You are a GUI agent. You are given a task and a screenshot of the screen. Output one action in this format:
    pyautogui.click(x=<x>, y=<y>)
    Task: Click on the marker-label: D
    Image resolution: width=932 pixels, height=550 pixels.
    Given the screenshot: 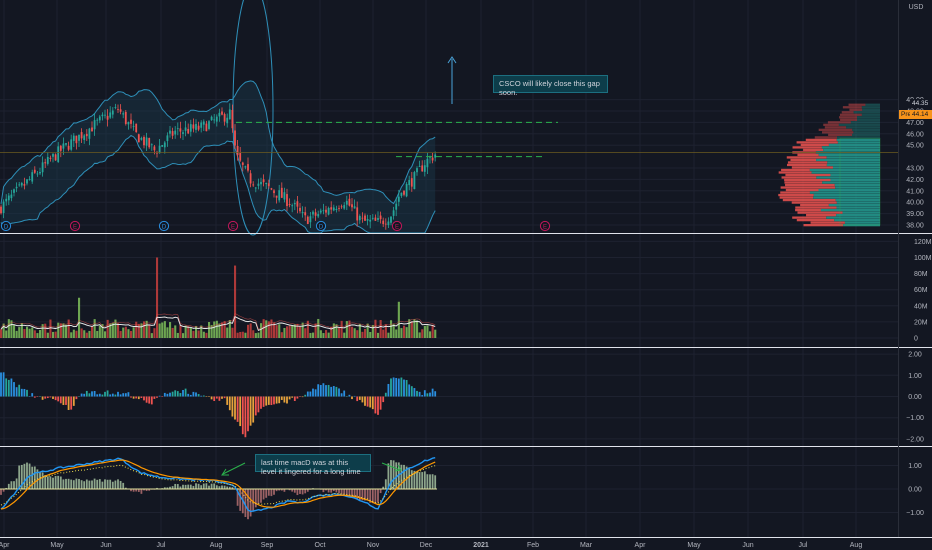 What is the action you would take?
    pyautogui.click(x=164, y=228)
    